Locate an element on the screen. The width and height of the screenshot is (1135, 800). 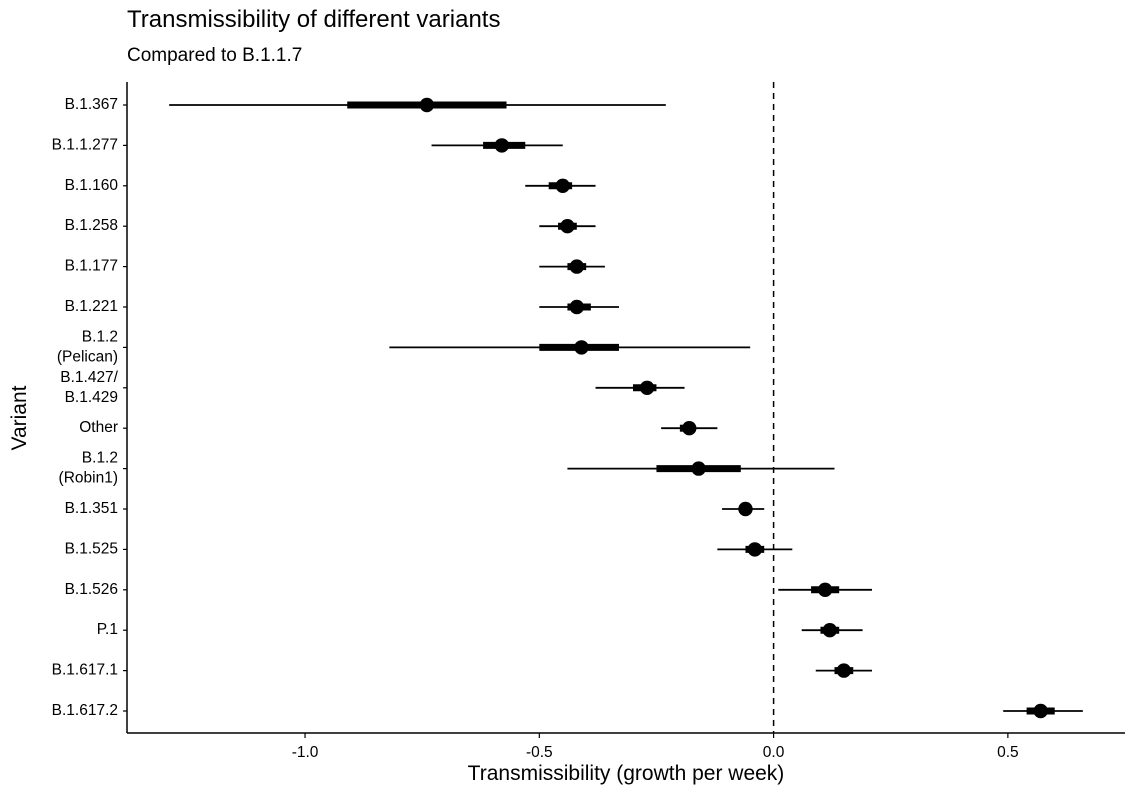
chart-subtitle: Compared to B.1.1.7 is located at coordinates (215, 55).